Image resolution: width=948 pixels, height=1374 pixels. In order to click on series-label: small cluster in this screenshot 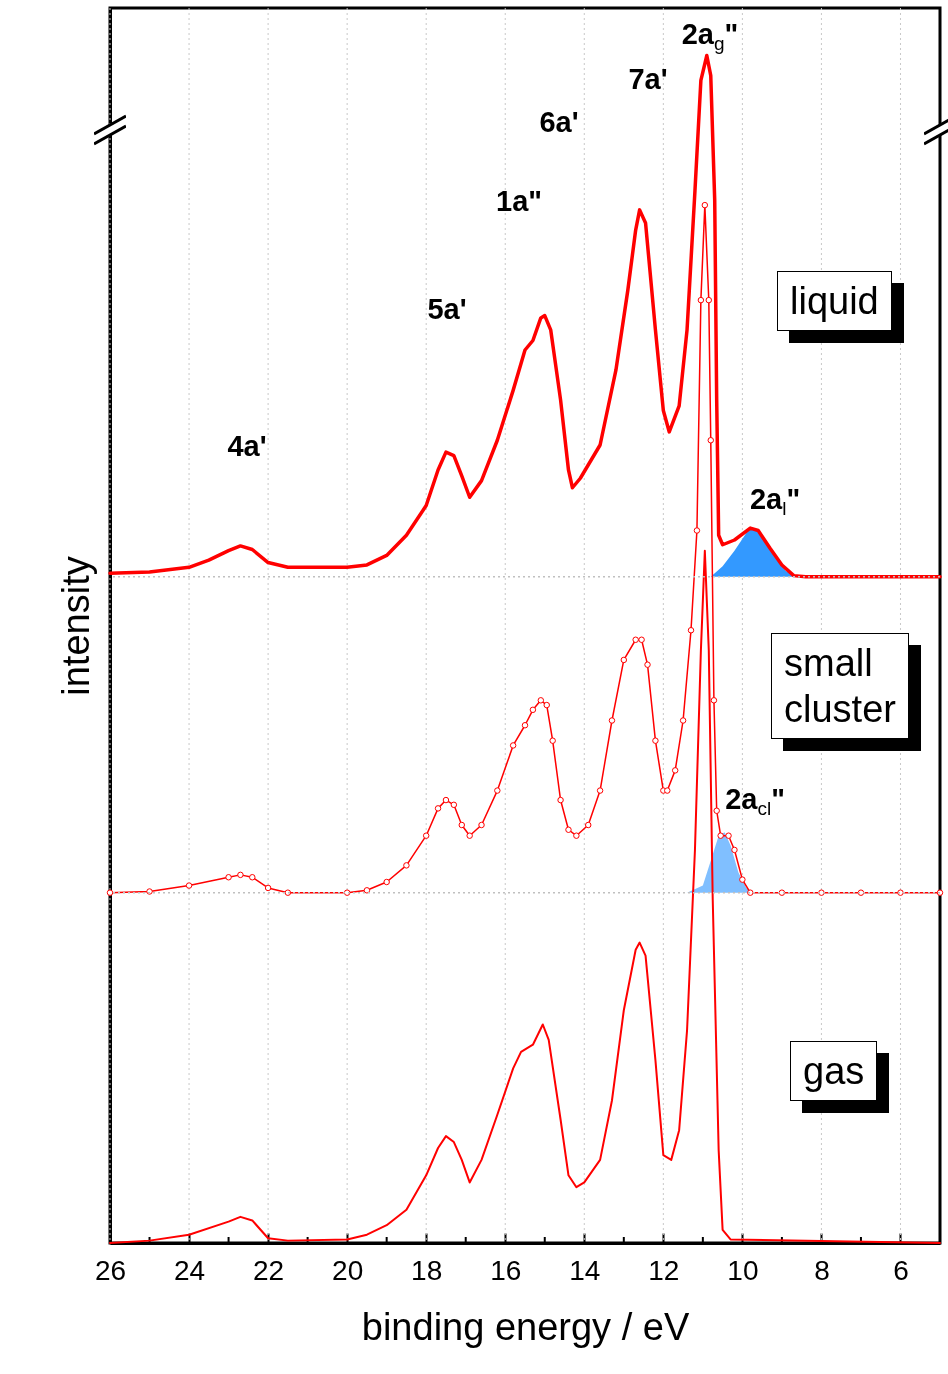, I will do `click(840, 686)`.